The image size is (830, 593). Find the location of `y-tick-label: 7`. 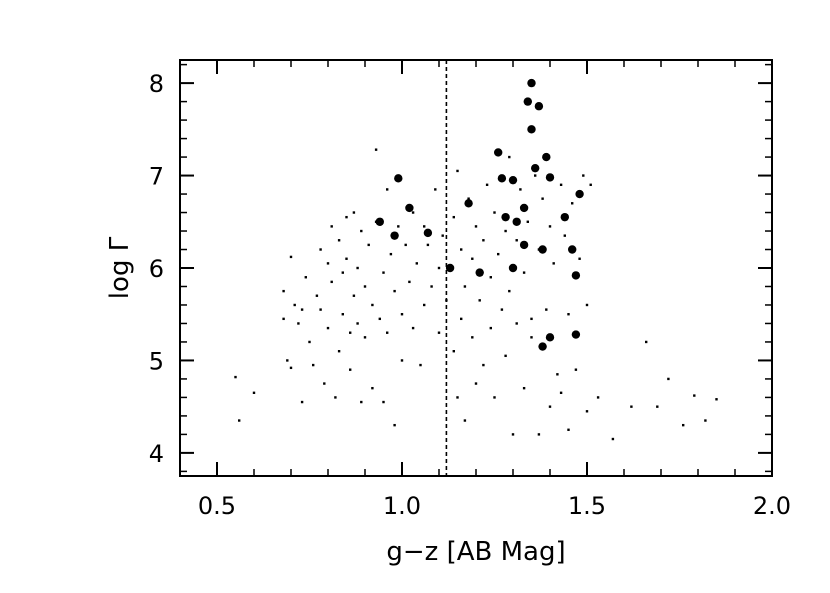

y-tick-label: 7 is located at coordinates (156, 177).